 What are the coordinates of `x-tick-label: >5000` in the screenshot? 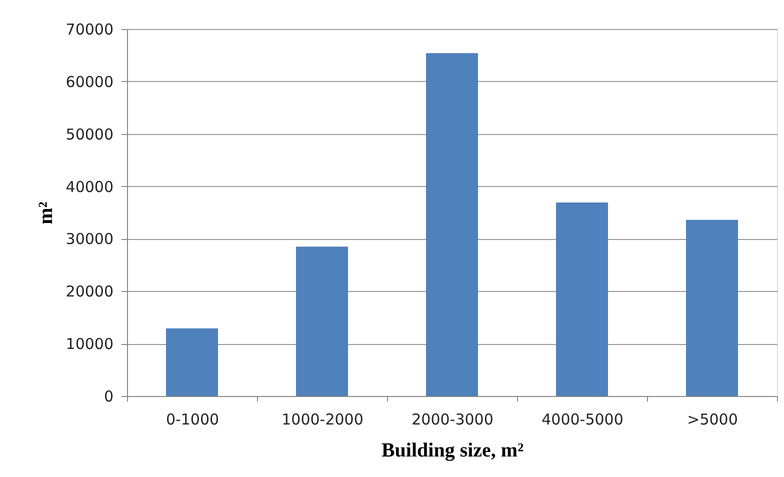 It's located at (712, 419).